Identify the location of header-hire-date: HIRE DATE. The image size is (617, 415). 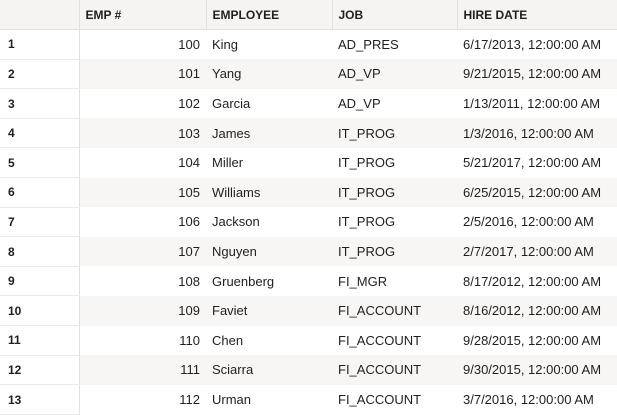
(537, 15).